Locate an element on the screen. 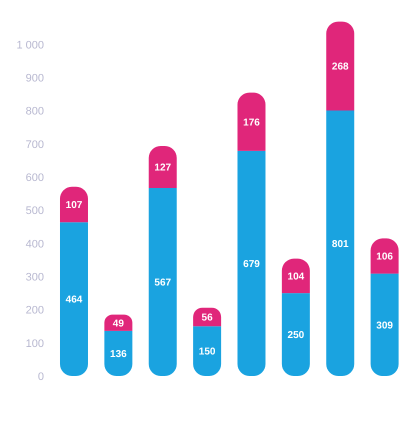 Image resolution: width=419 pixels, height=428 pixels. data-label: 104 is located at coordinates (296, 276).